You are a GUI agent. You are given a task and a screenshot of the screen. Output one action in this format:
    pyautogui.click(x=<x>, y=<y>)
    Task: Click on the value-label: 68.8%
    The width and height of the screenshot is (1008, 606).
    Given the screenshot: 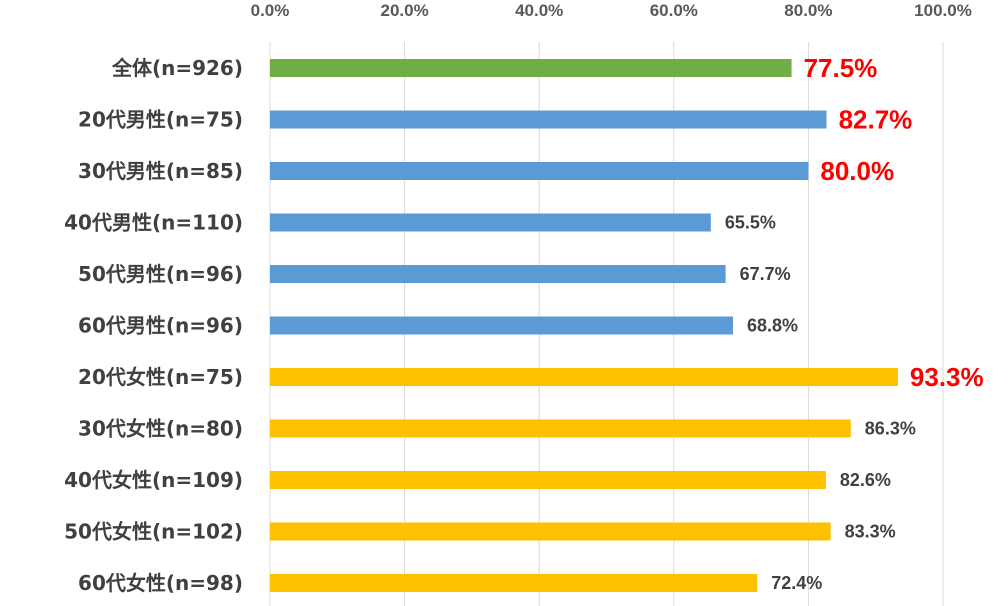 What is the action you would take?
    pyautogui.click(x=772, y=326)
    